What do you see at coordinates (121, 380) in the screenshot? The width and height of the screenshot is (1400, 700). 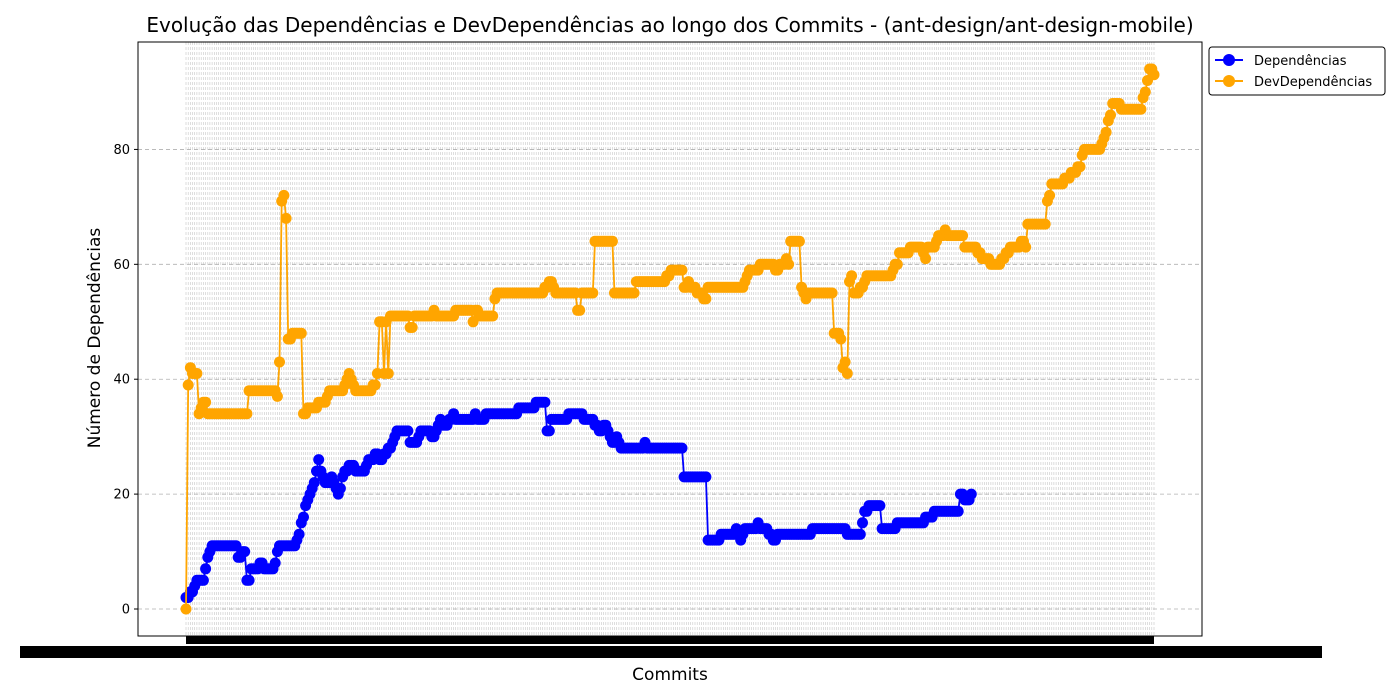 I see `y-tick-label: 40` at bounding box center [121, 380].